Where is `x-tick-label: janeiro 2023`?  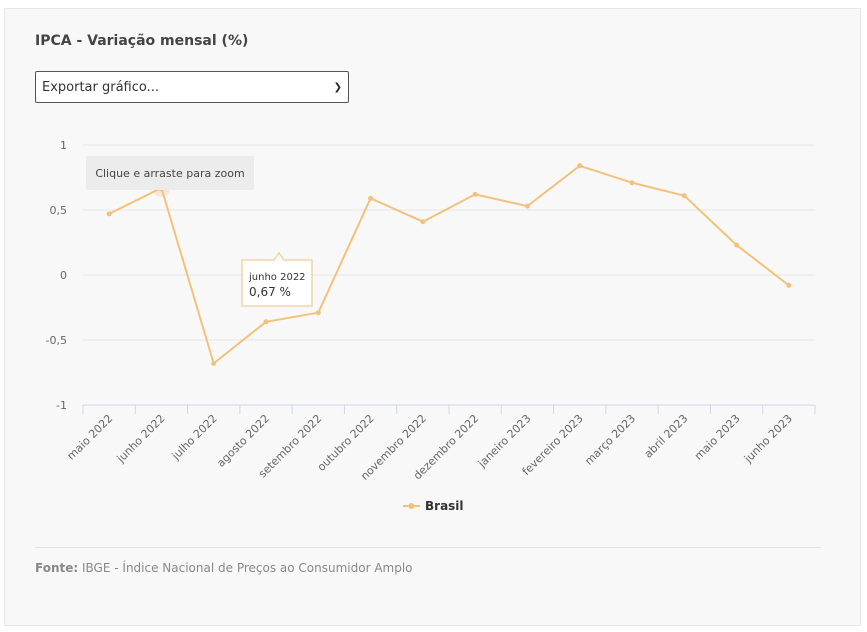
x-tick-label: janeiro 2023 is located at coordinates (504, 441).